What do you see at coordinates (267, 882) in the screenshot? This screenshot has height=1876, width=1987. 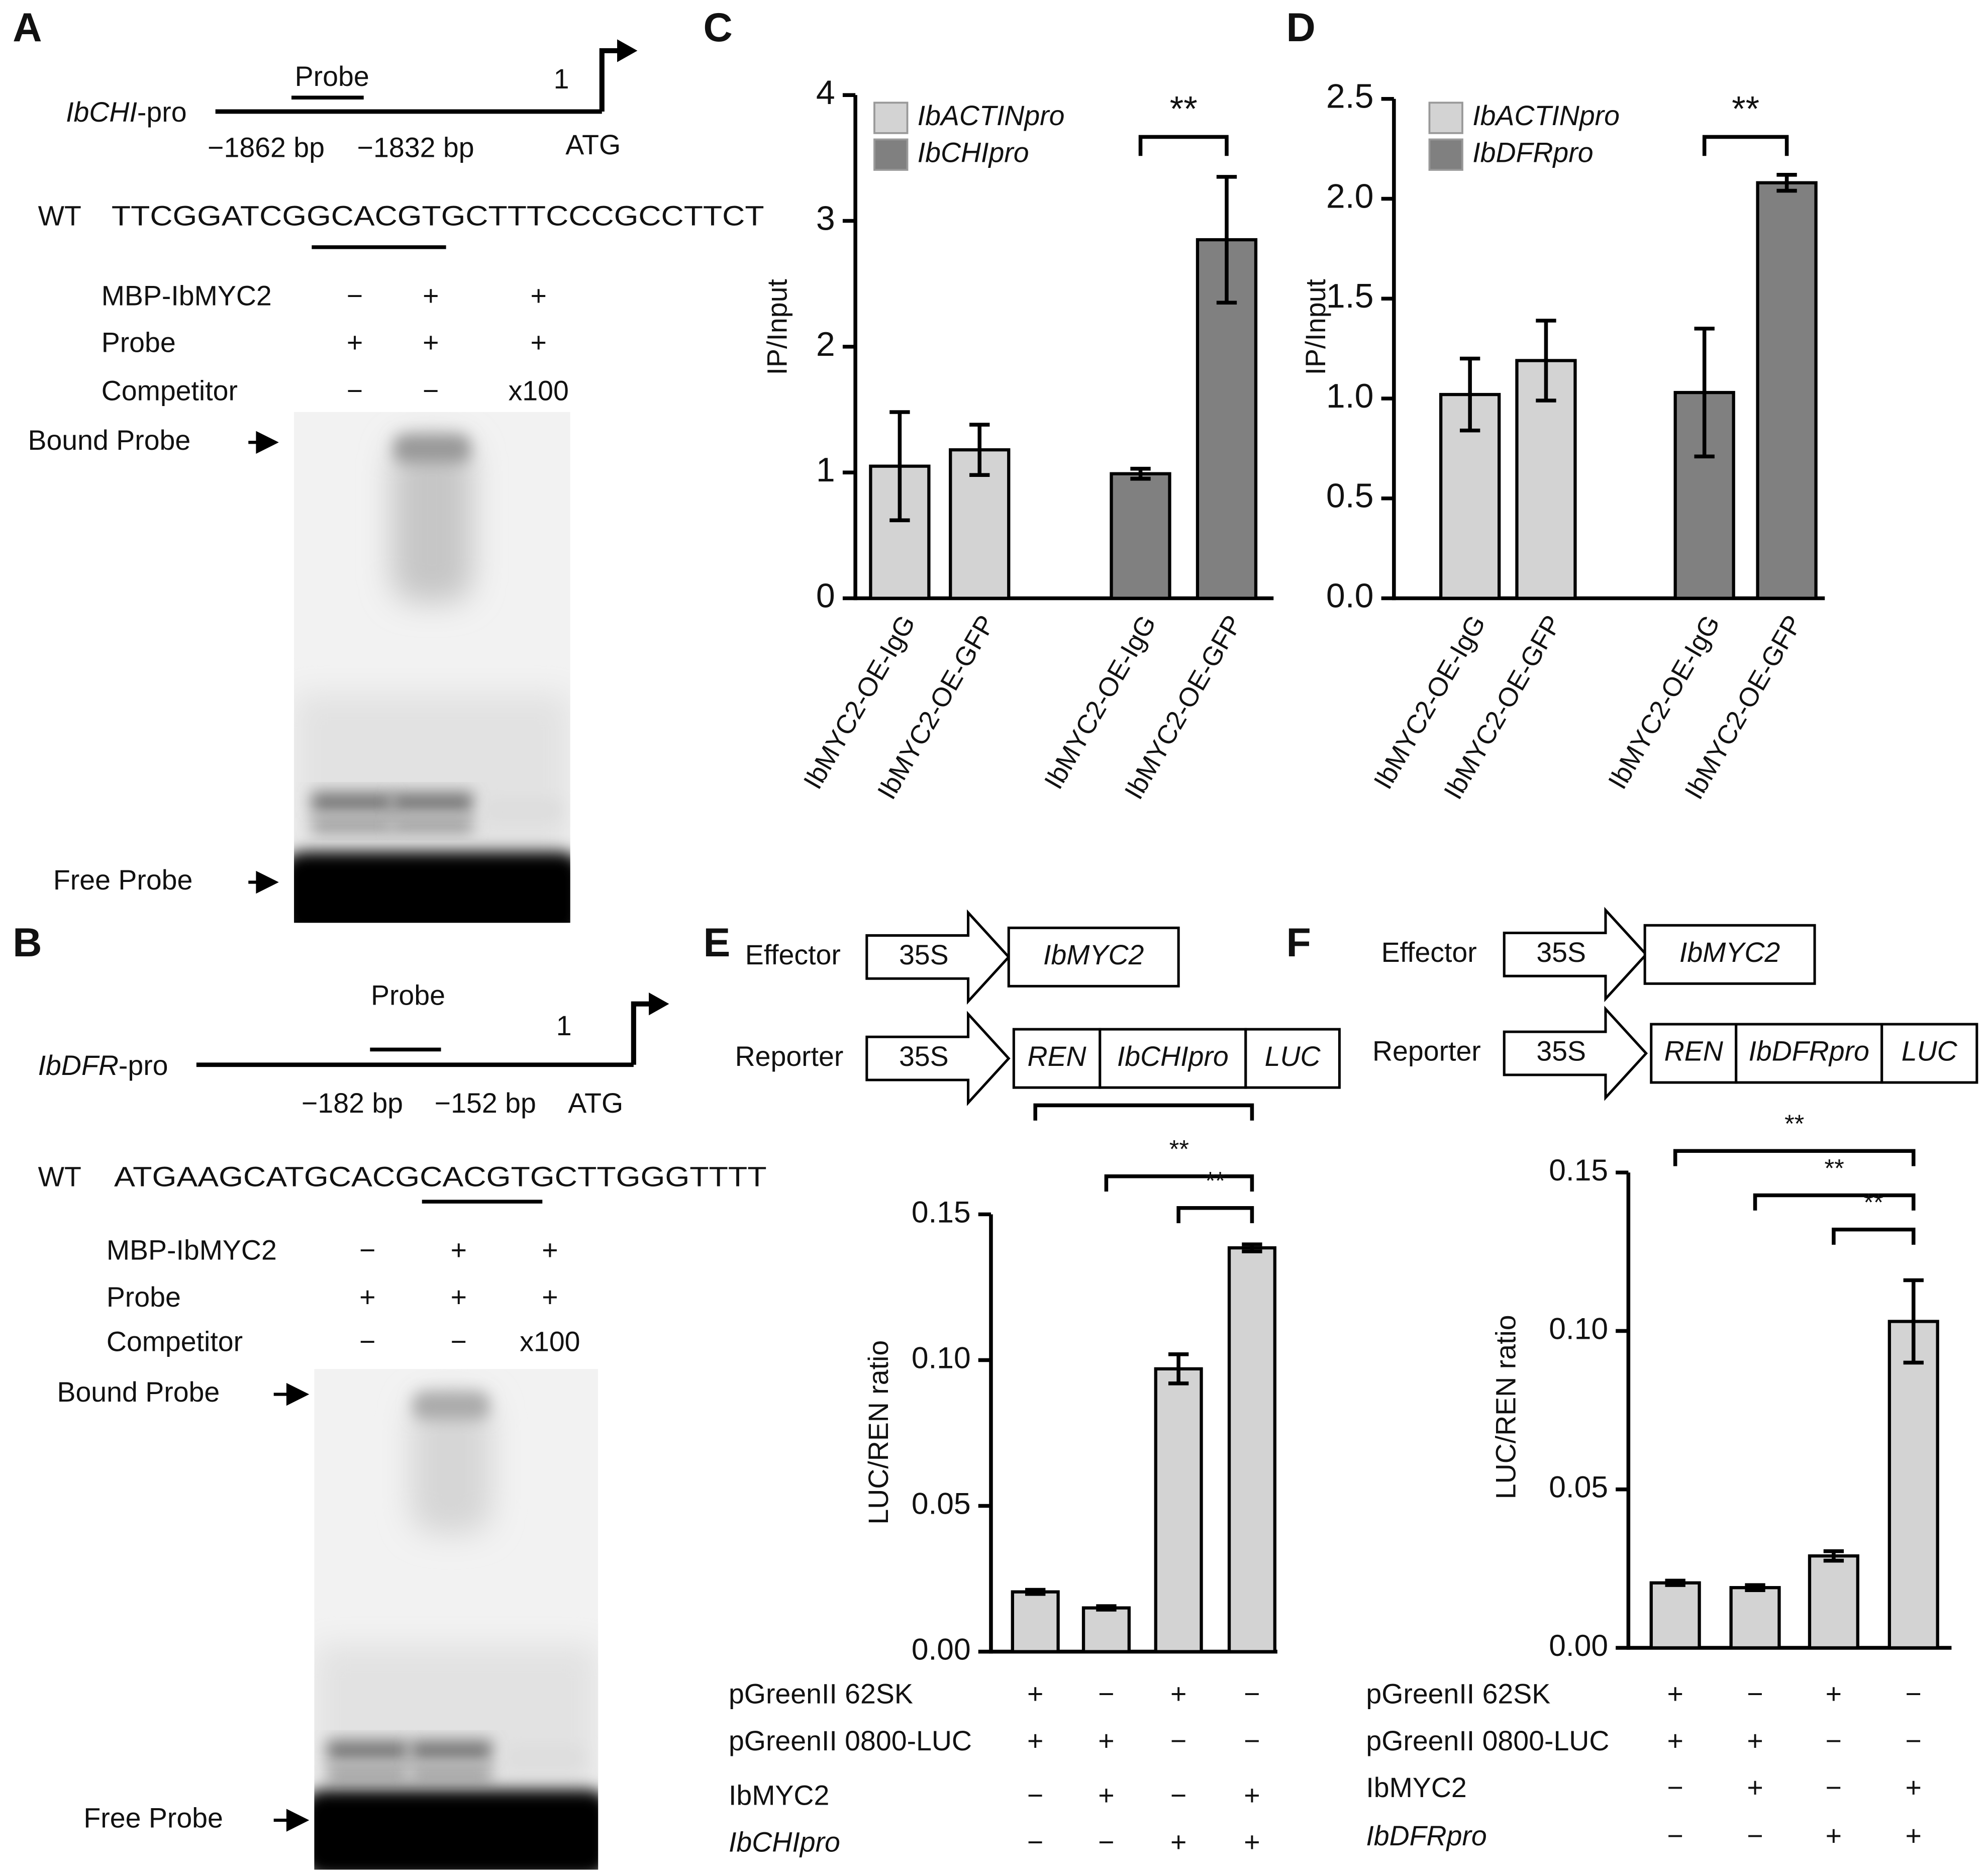 I see `free-arrow-head` at bounding box center [267, 882].